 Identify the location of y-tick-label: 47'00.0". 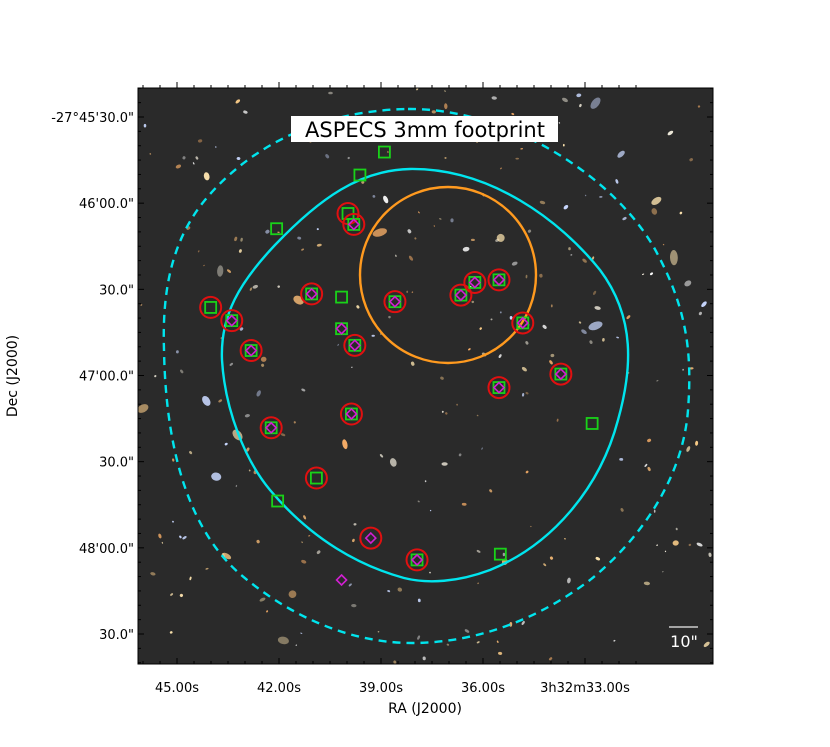
(106, 377).